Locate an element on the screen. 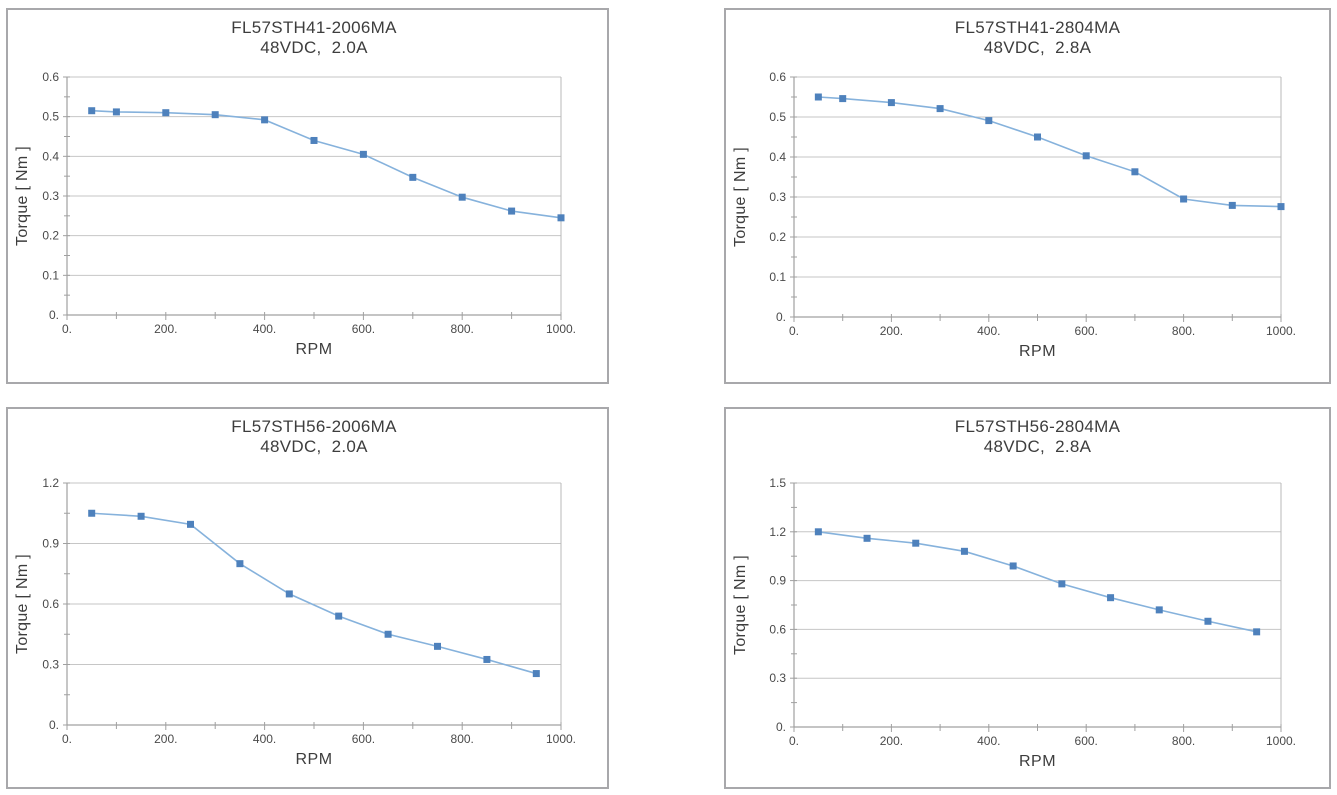  chart-title-block: FL57STH41-2804MA 48VDC, 2.8A is located at coordinates (1037, 38).